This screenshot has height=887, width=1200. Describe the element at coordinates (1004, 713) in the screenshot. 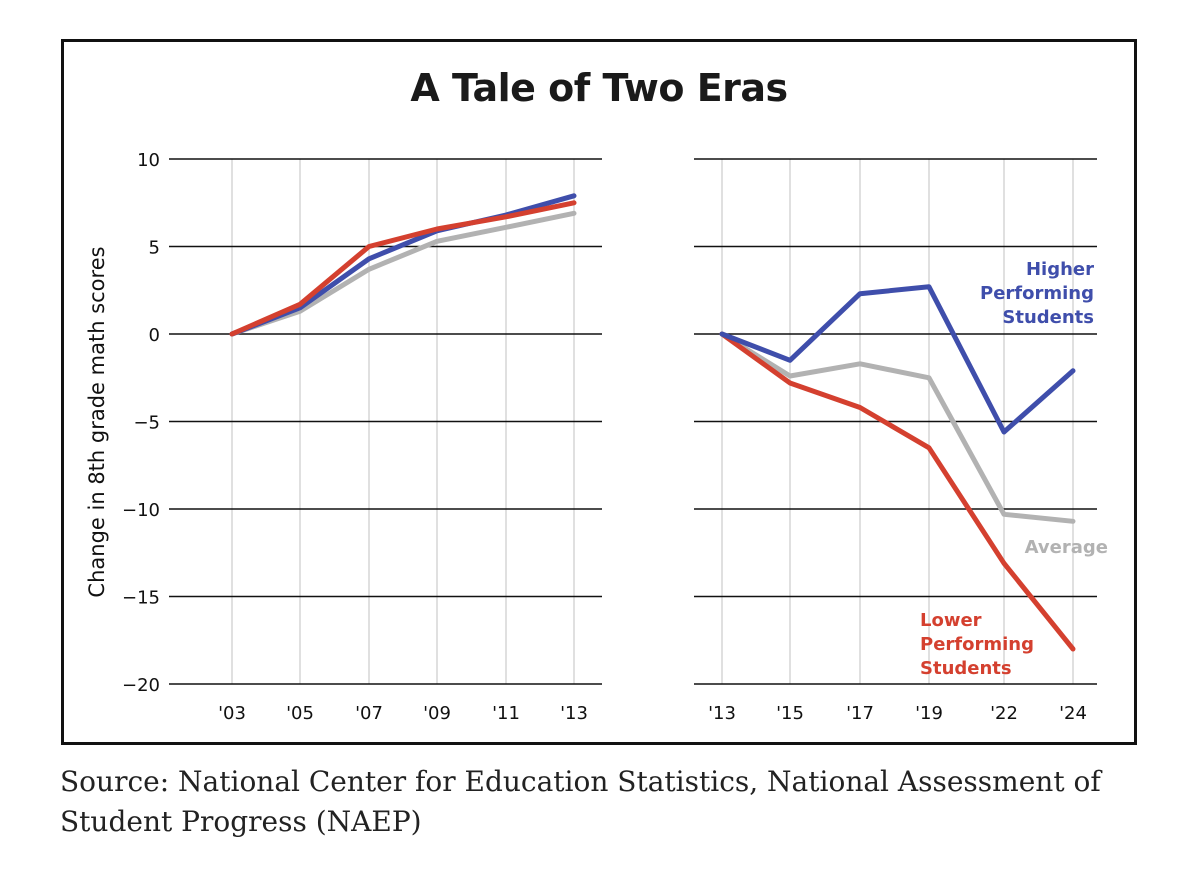

I see `x-tick-label: '22` at that location.